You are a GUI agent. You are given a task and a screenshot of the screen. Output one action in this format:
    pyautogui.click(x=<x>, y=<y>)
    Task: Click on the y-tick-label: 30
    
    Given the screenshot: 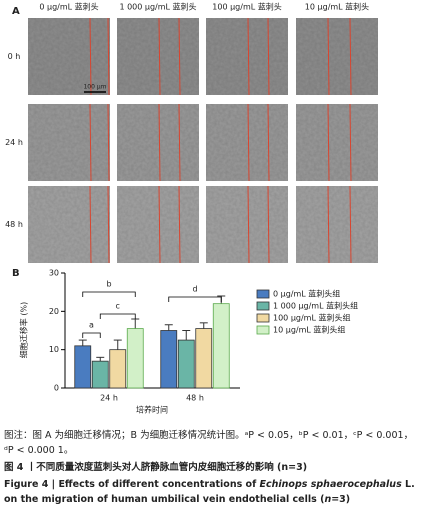 What is the action you would take?
    pyautogui.click(x=54, y=273)
    